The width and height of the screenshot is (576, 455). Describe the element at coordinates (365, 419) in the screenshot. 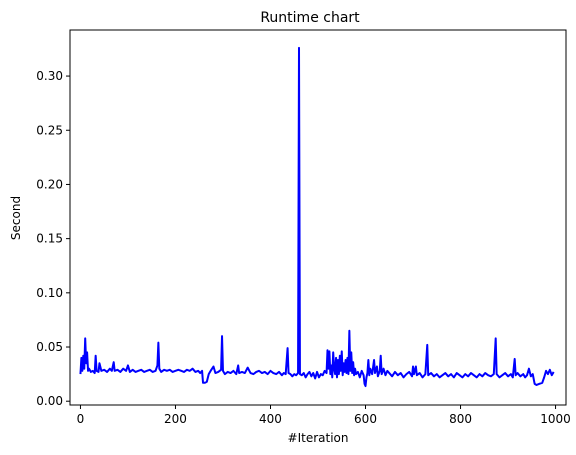

I see `x-tick-label: 600` at that location.